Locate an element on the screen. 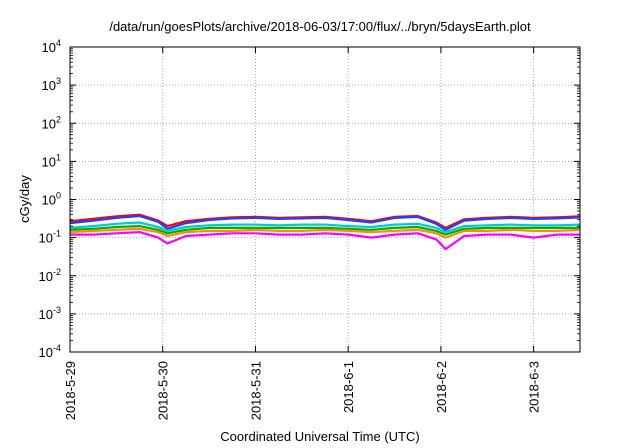 The width and height of the screenshot is (640, 448). x-tick-label: 2018-6-2 is located at coordinates (441, 387).